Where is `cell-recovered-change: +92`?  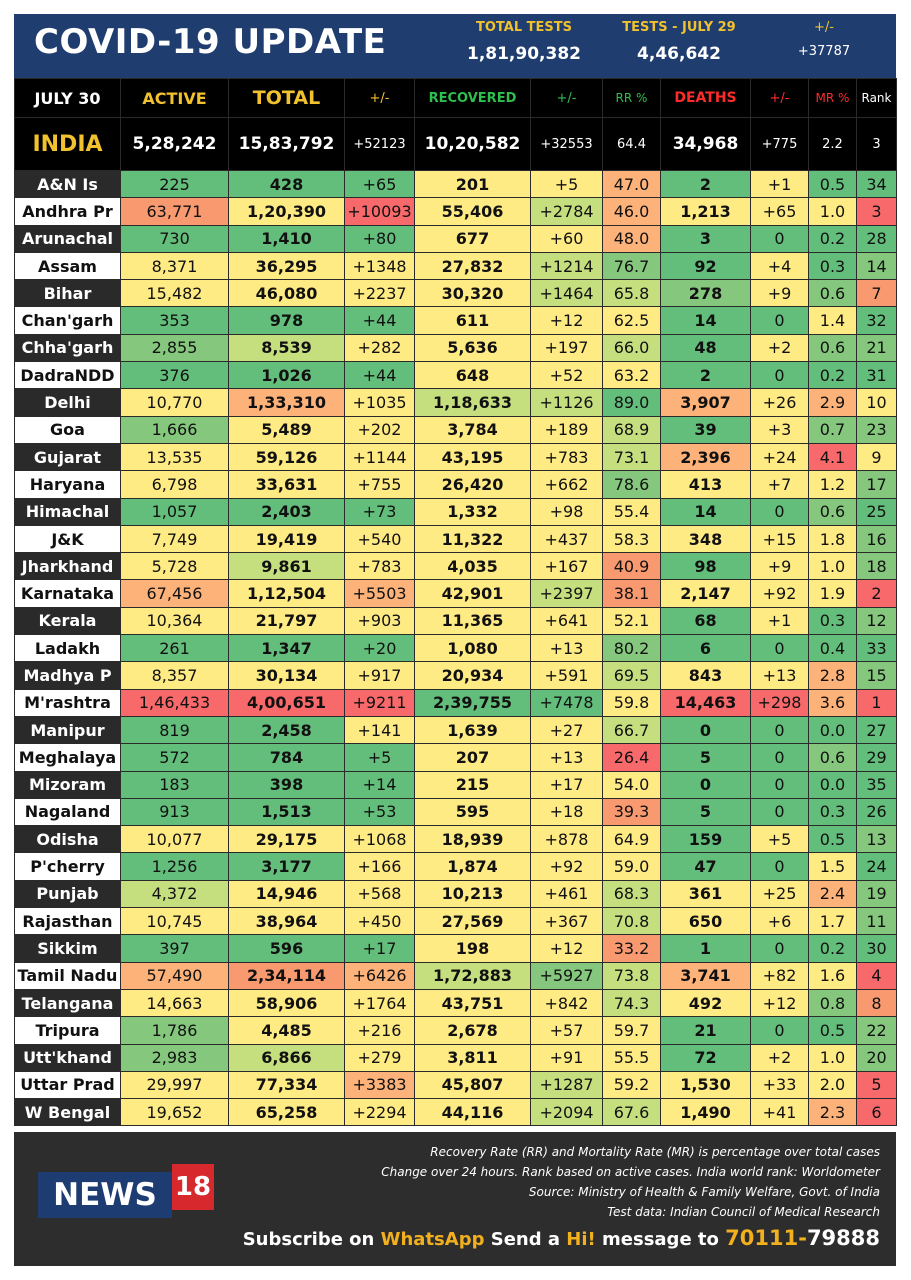
cell-recovered-change: +92 is located at coordinates (566, 866).